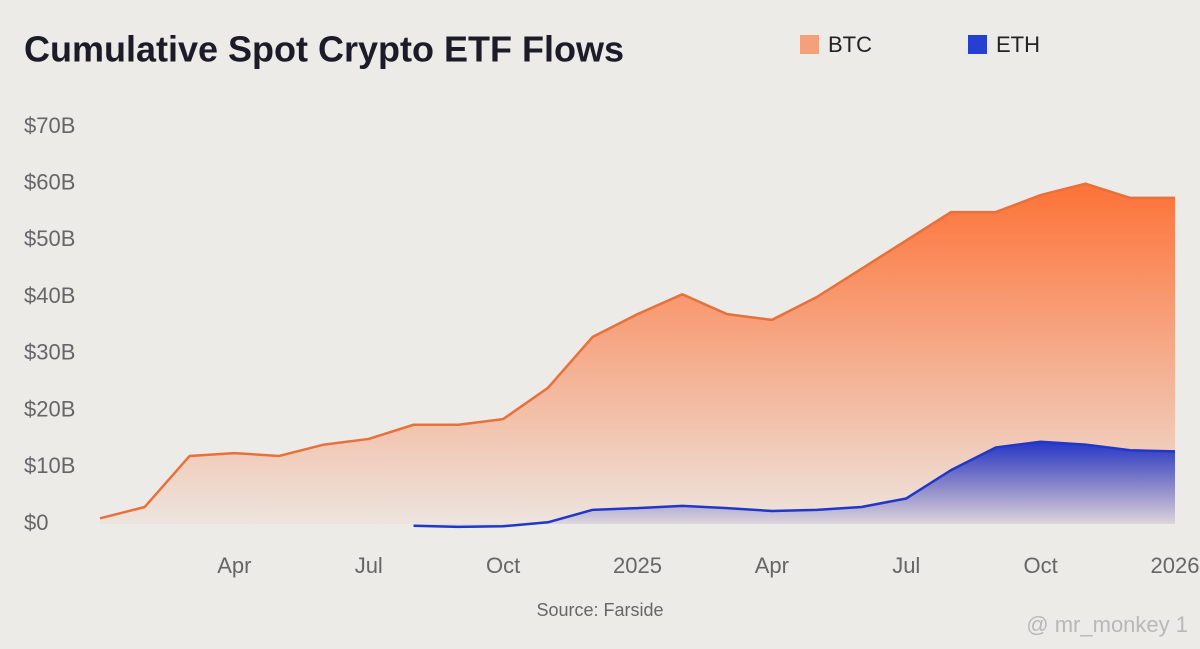 The image size is (1200, 649). What do you see at coordinates (49, 465) in the screenshot?
I see `y-tick-label: $10B` at bounding box center [49, 465].